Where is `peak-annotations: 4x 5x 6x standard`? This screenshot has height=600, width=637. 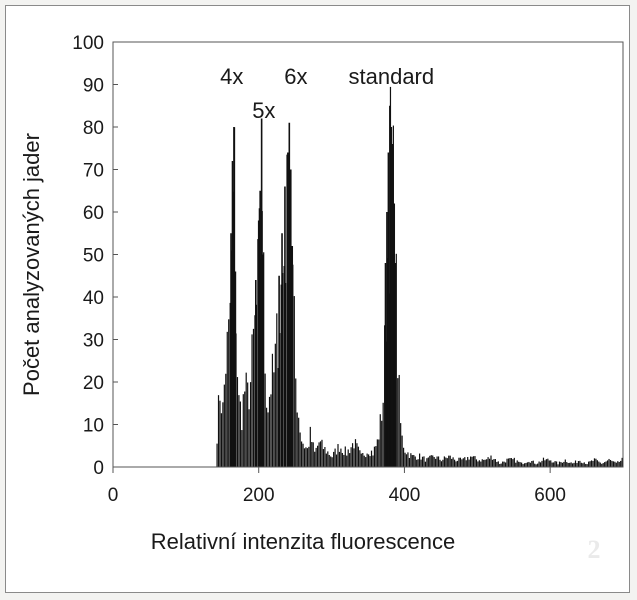
peak-annotations: 4x 5x 6x standard is located at coordinates (327, 93).